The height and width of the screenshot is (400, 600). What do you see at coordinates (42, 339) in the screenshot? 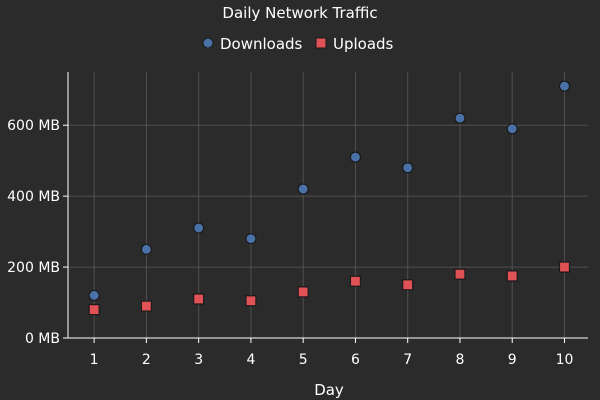
I see `y-tick-label: 0 MB` at bounding box center [42, 339].